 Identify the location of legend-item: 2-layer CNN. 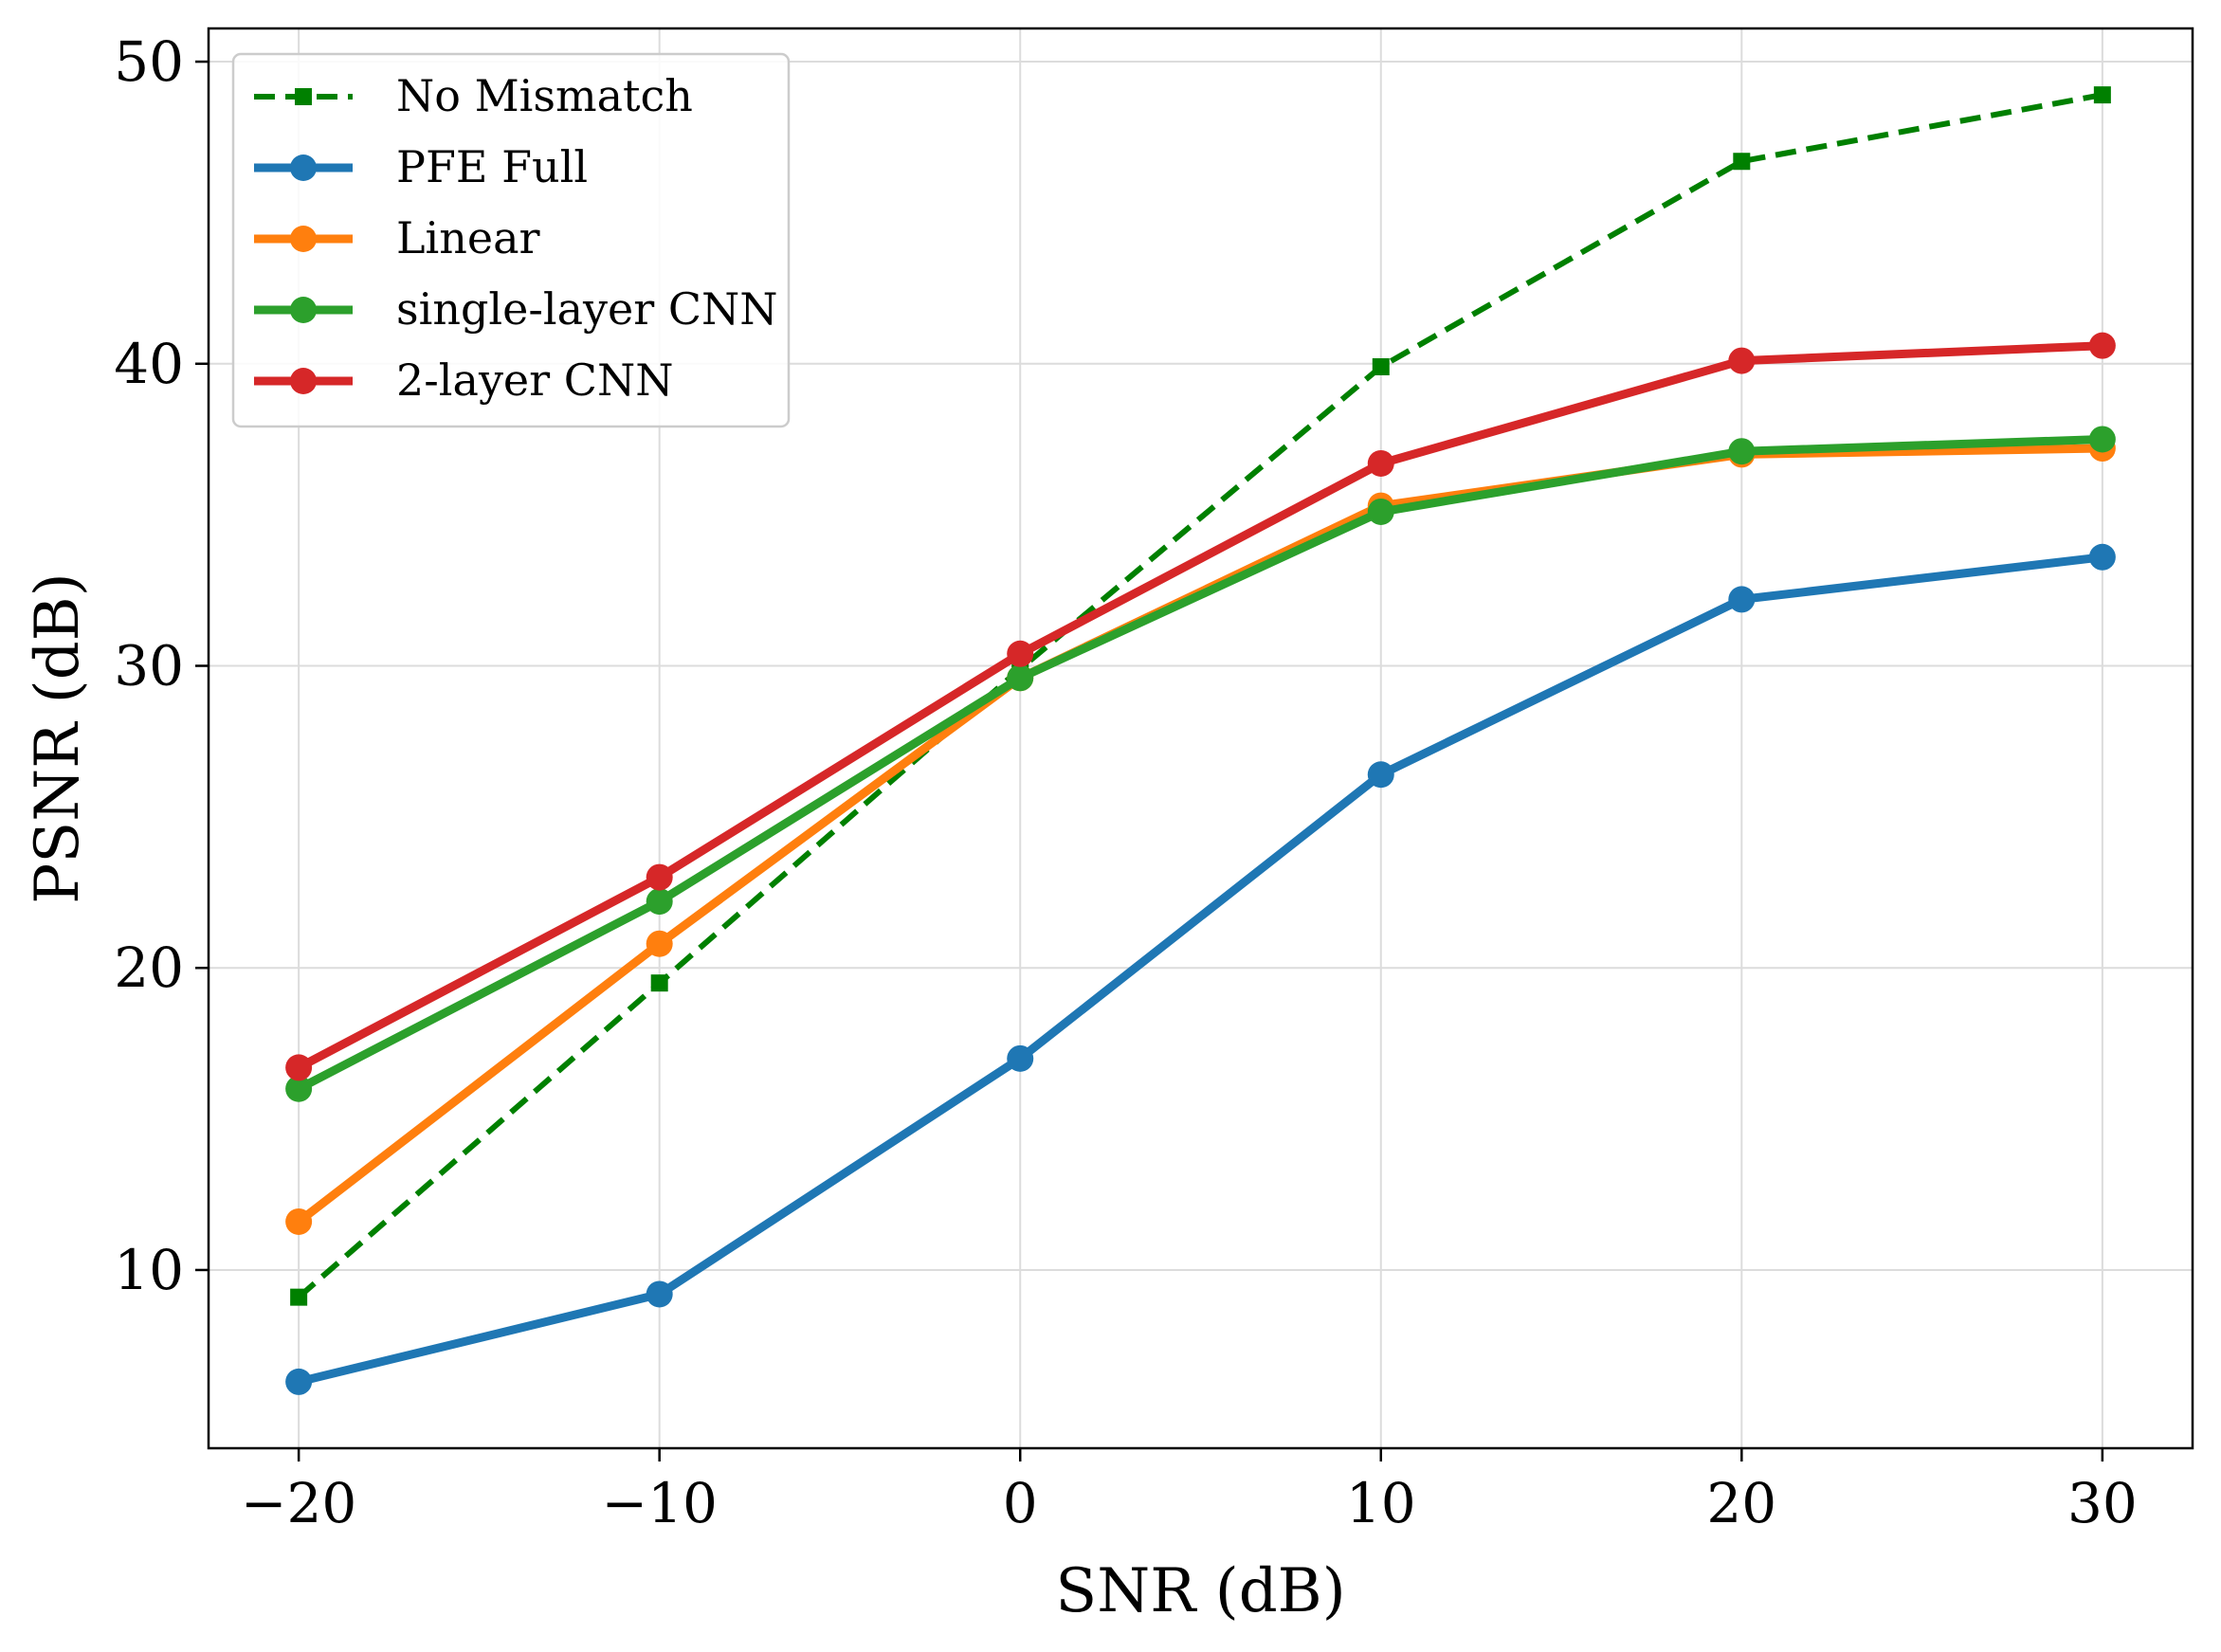
(463, 380).